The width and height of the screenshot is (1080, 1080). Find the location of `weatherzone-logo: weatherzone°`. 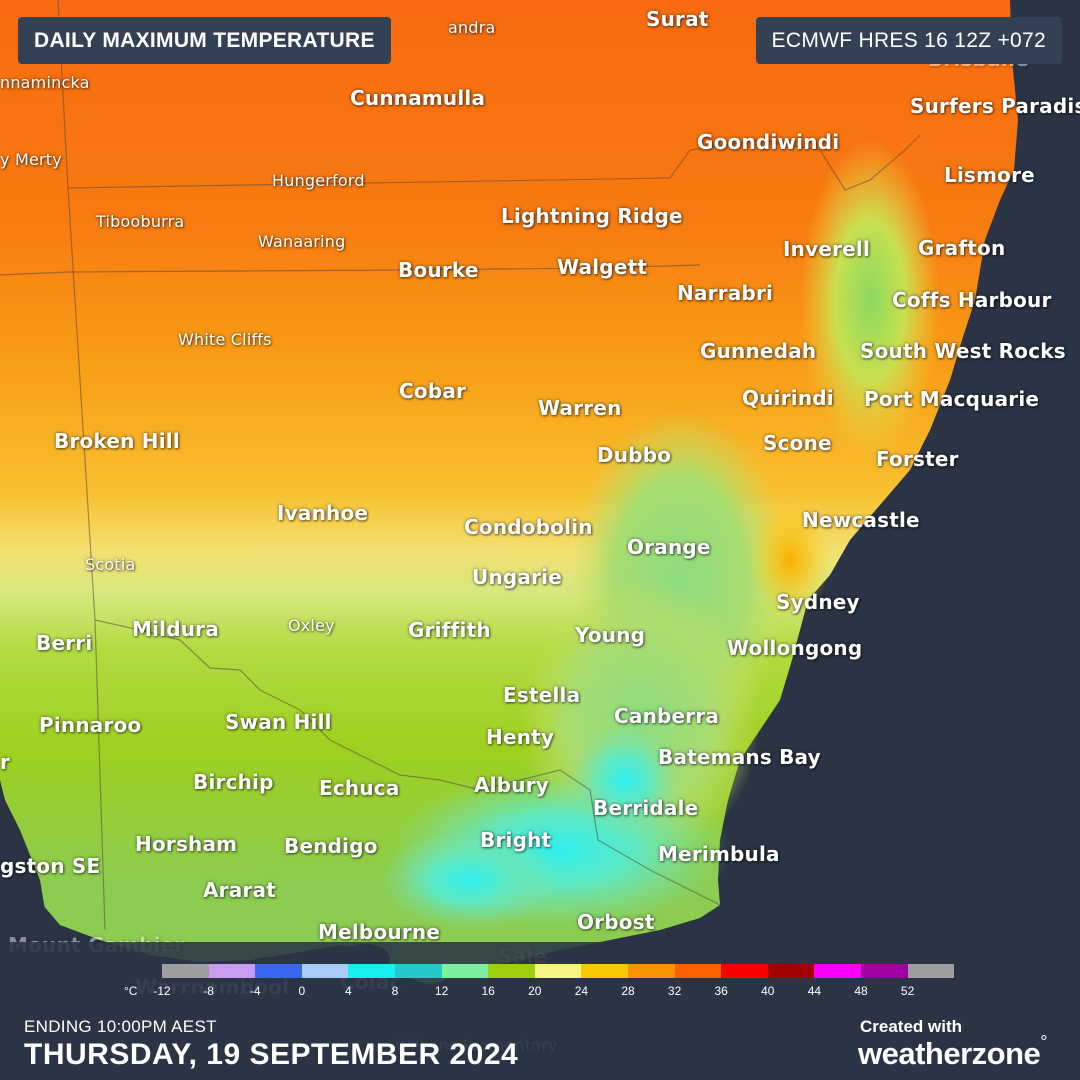

weatherzone-logo: weatherzone° is located at coordinates (952, 1052).